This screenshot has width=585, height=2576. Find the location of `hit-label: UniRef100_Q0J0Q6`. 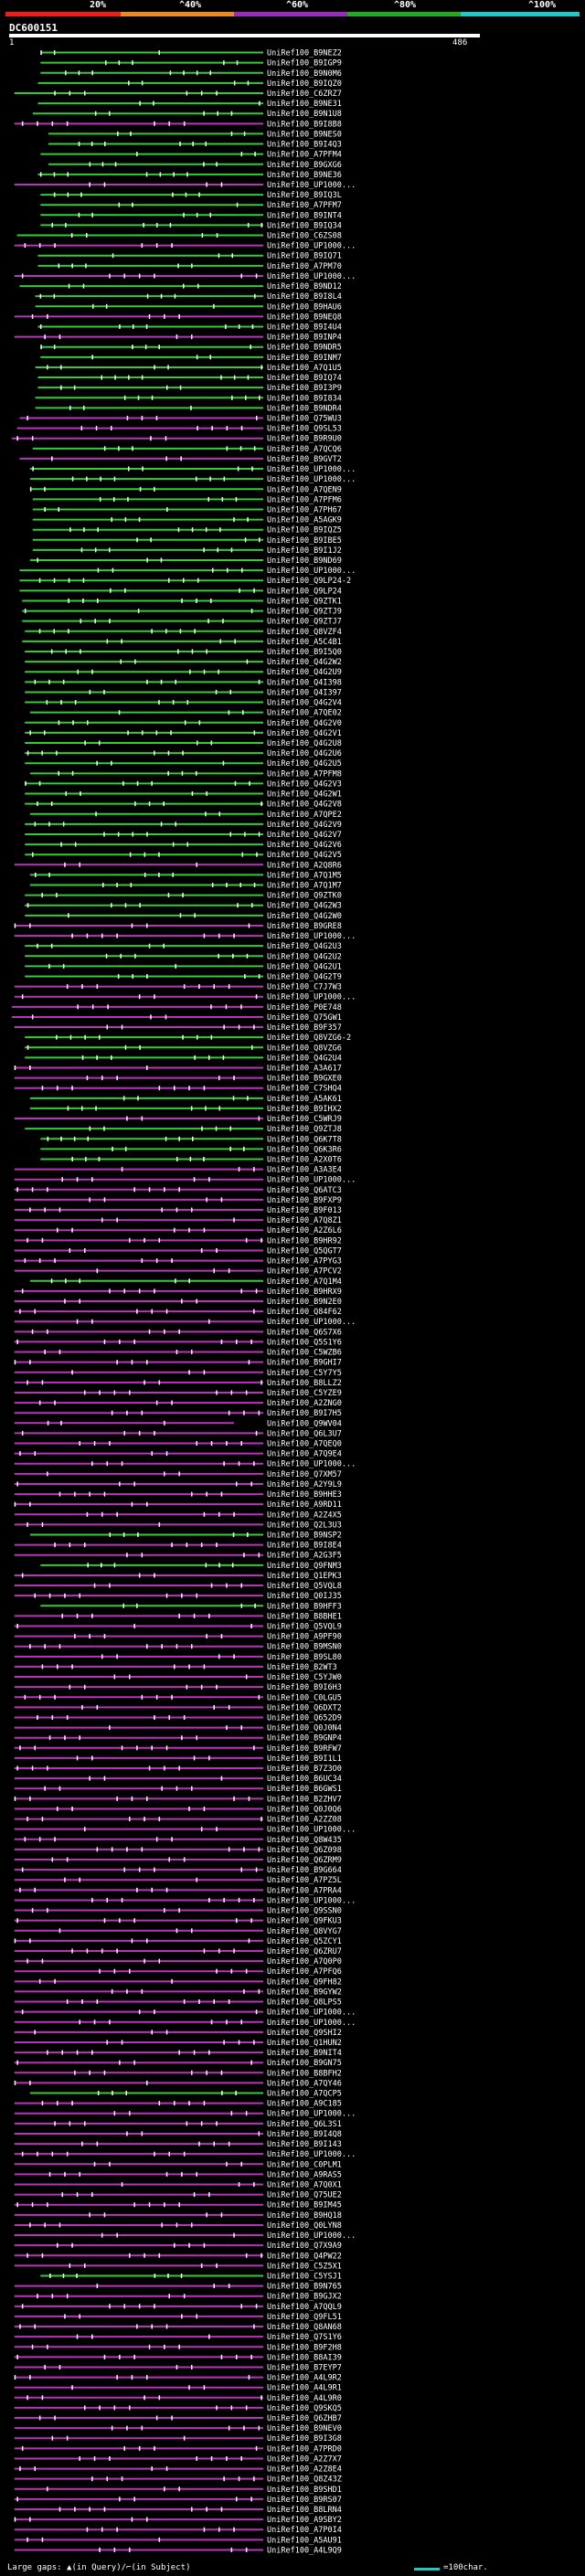

hit-label: UniRef100_Q0J0Q6 is located at coordinates (304, 1809).